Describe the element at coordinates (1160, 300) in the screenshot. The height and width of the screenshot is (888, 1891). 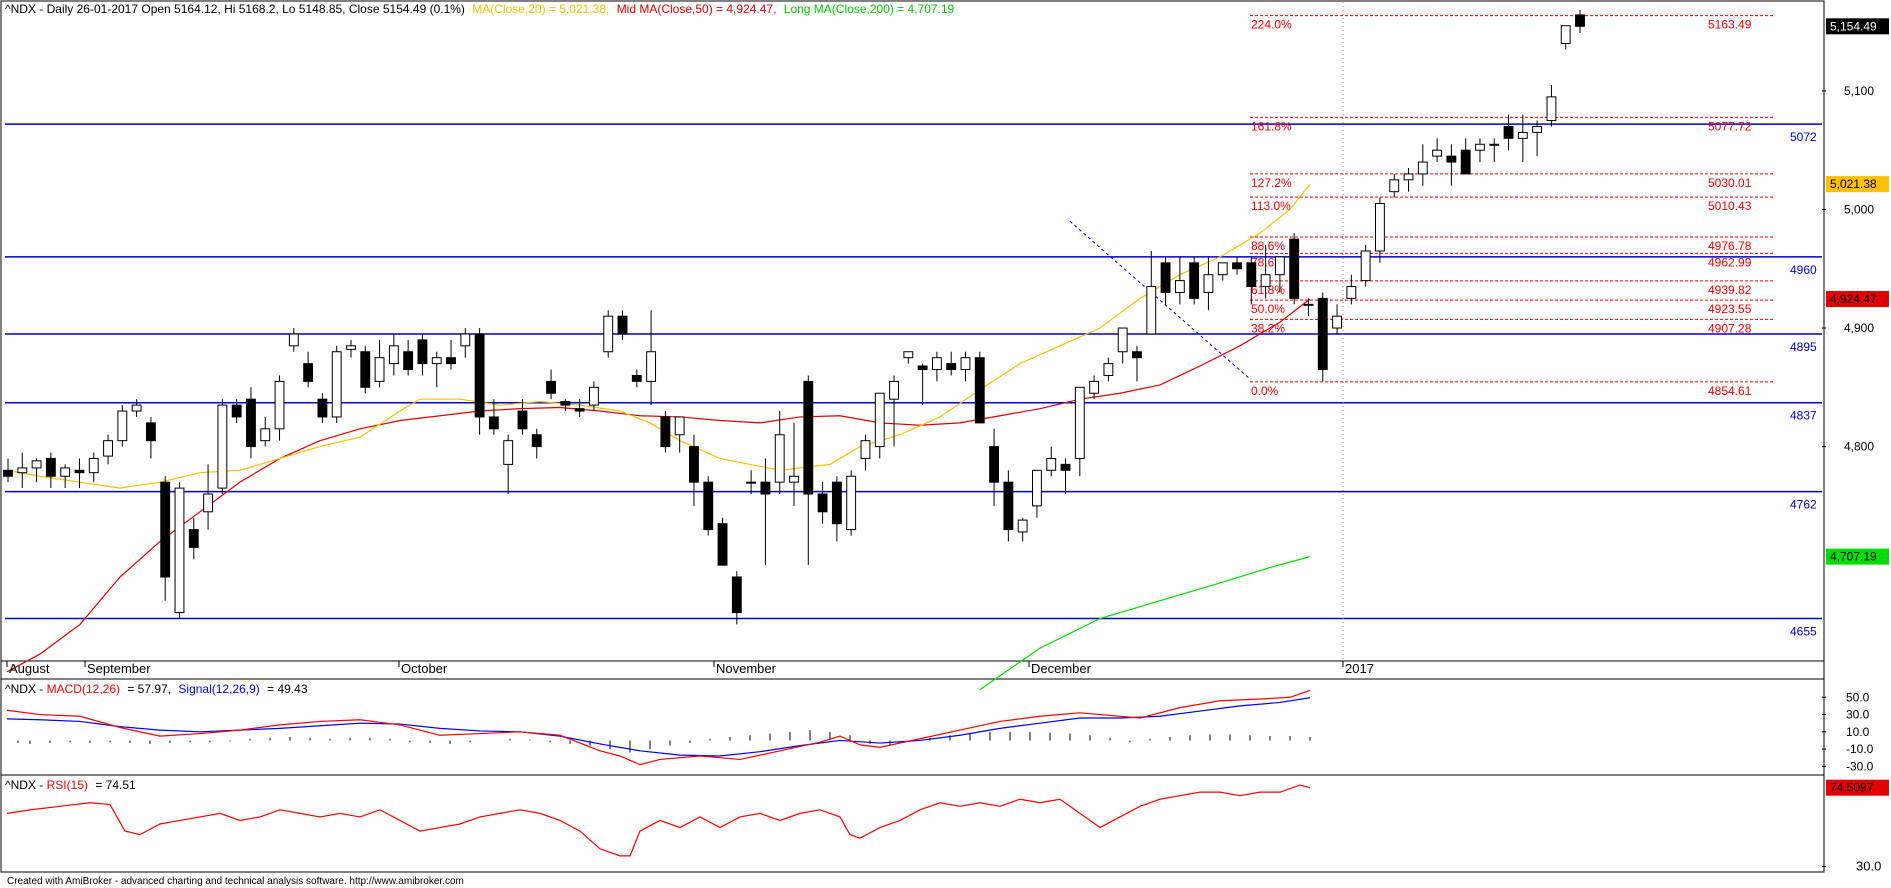
I see `trendline-segment` at that location.